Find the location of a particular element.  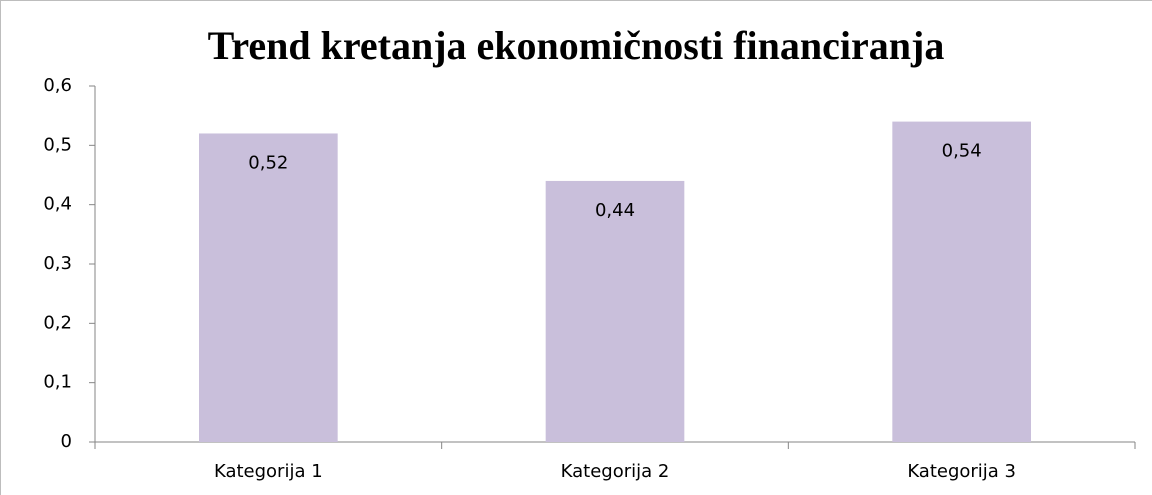

x-tick-label: Kategorija 1 is located at coordinates (268, 471).